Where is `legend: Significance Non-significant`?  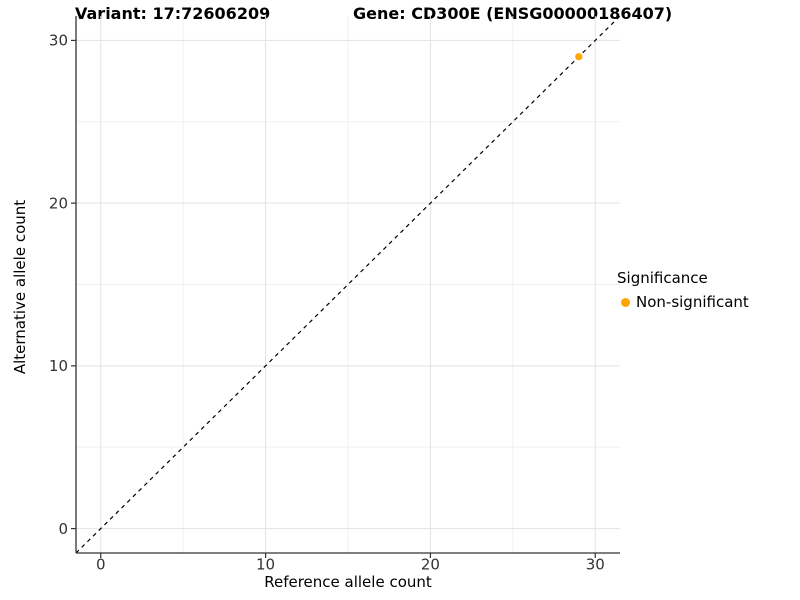 legend: Significance Non-significant is located at coordinates (683, 290).